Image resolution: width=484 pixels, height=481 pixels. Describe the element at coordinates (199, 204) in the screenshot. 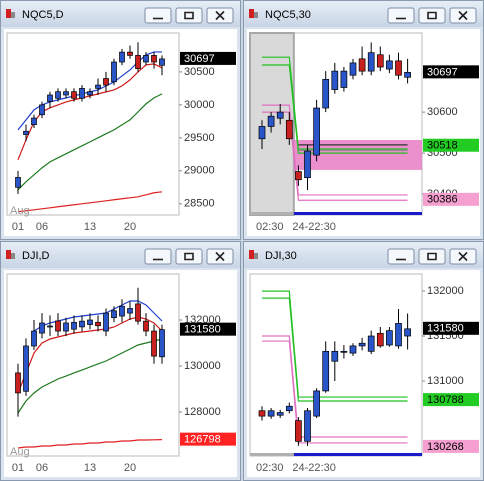

I see `y-tick-label: 28500` at that location.